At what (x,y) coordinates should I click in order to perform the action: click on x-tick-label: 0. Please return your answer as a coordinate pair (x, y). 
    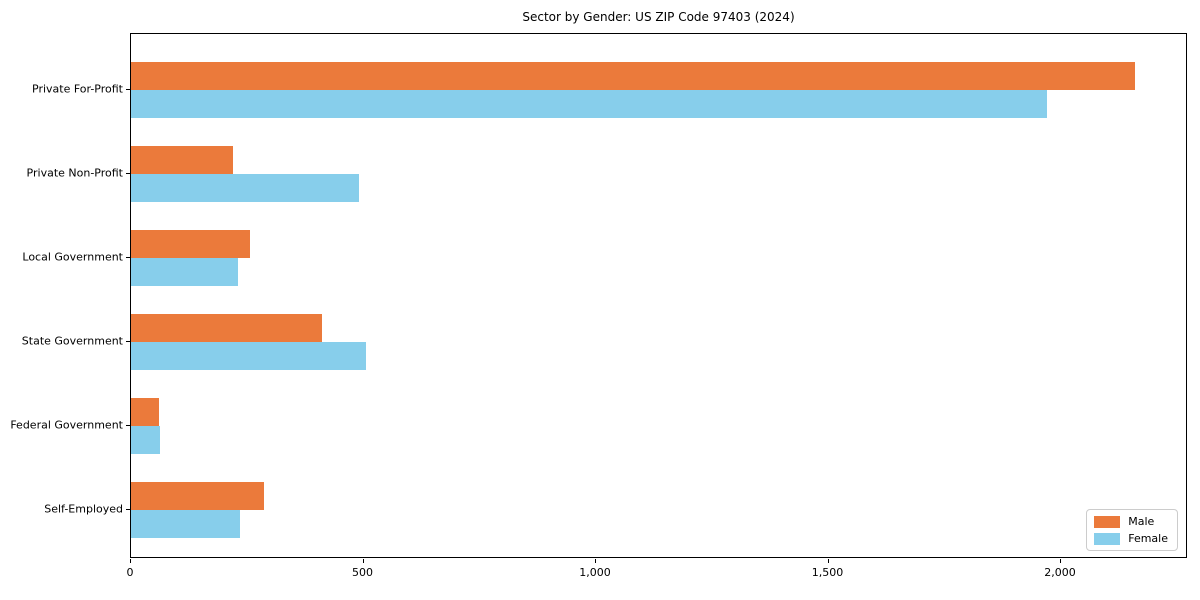
    Looking at the image, I should click on (130, 572).